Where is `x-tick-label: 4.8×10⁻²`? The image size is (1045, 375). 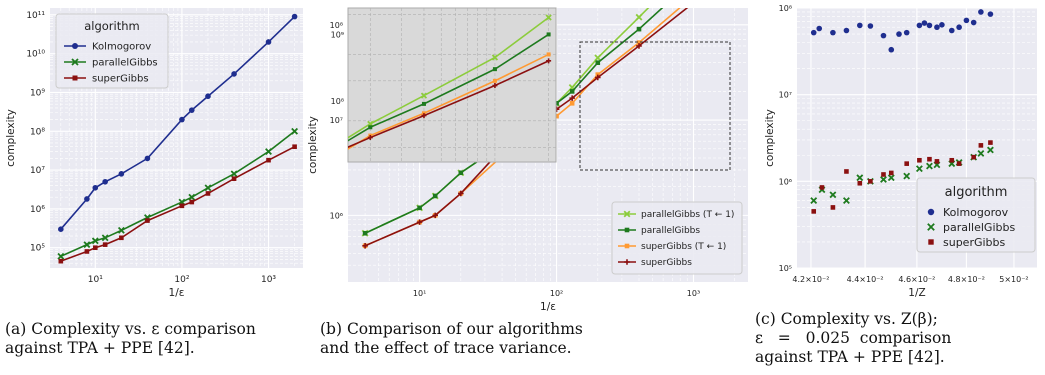
x-tick-label: 4.8×10⁻² is located at coordinates (966, 279).